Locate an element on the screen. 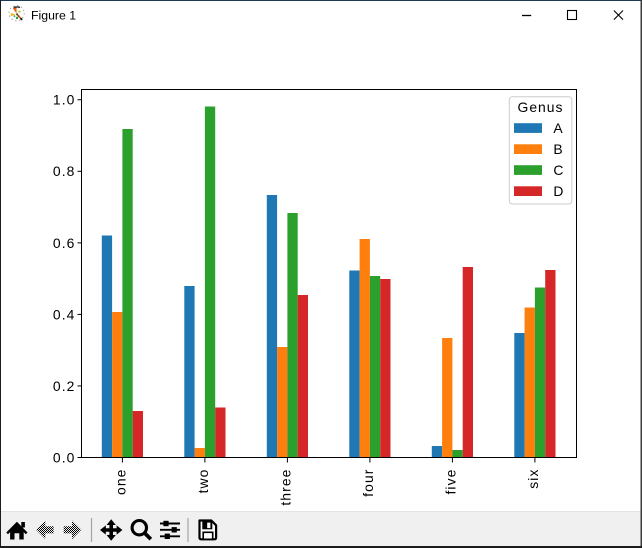 Image resolution: width=642 pixels, height=548 pixels. svg-text: four is located at coordinates (368, 483).